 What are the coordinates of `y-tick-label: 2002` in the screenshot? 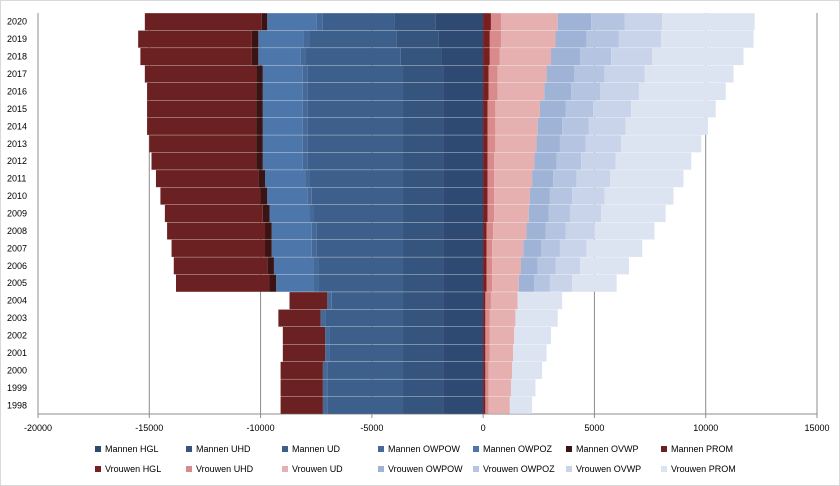 It's located at (17, 336).